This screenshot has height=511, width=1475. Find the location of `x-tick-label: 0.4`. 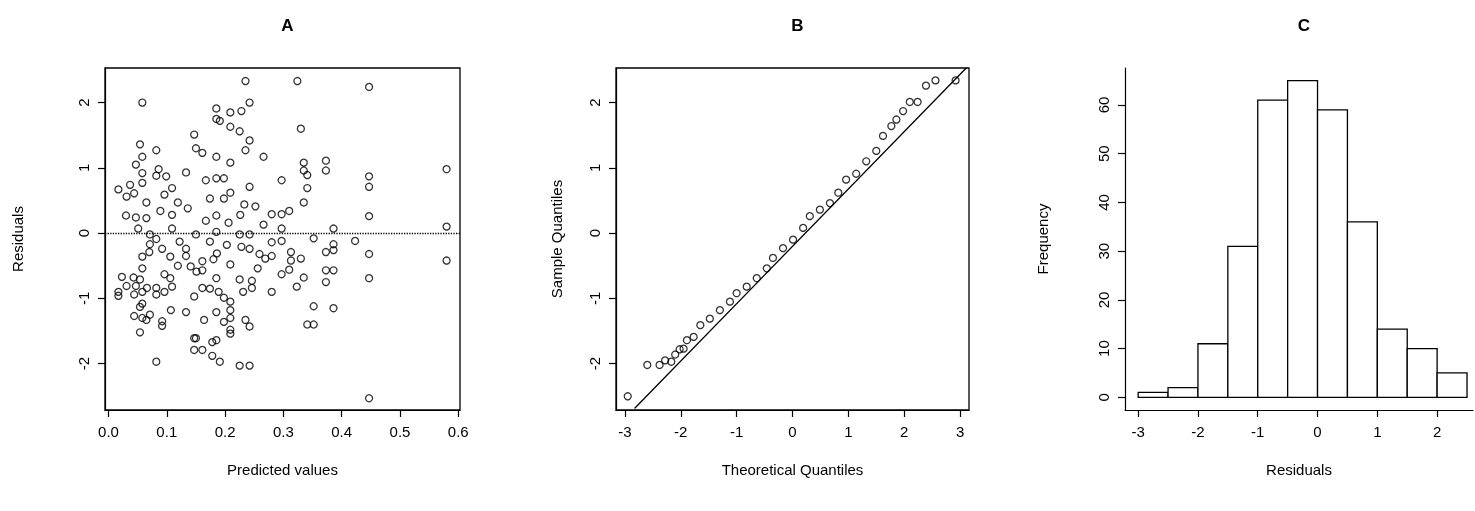

x-tick-label: 0.4 is located at coordinates (342, 431).